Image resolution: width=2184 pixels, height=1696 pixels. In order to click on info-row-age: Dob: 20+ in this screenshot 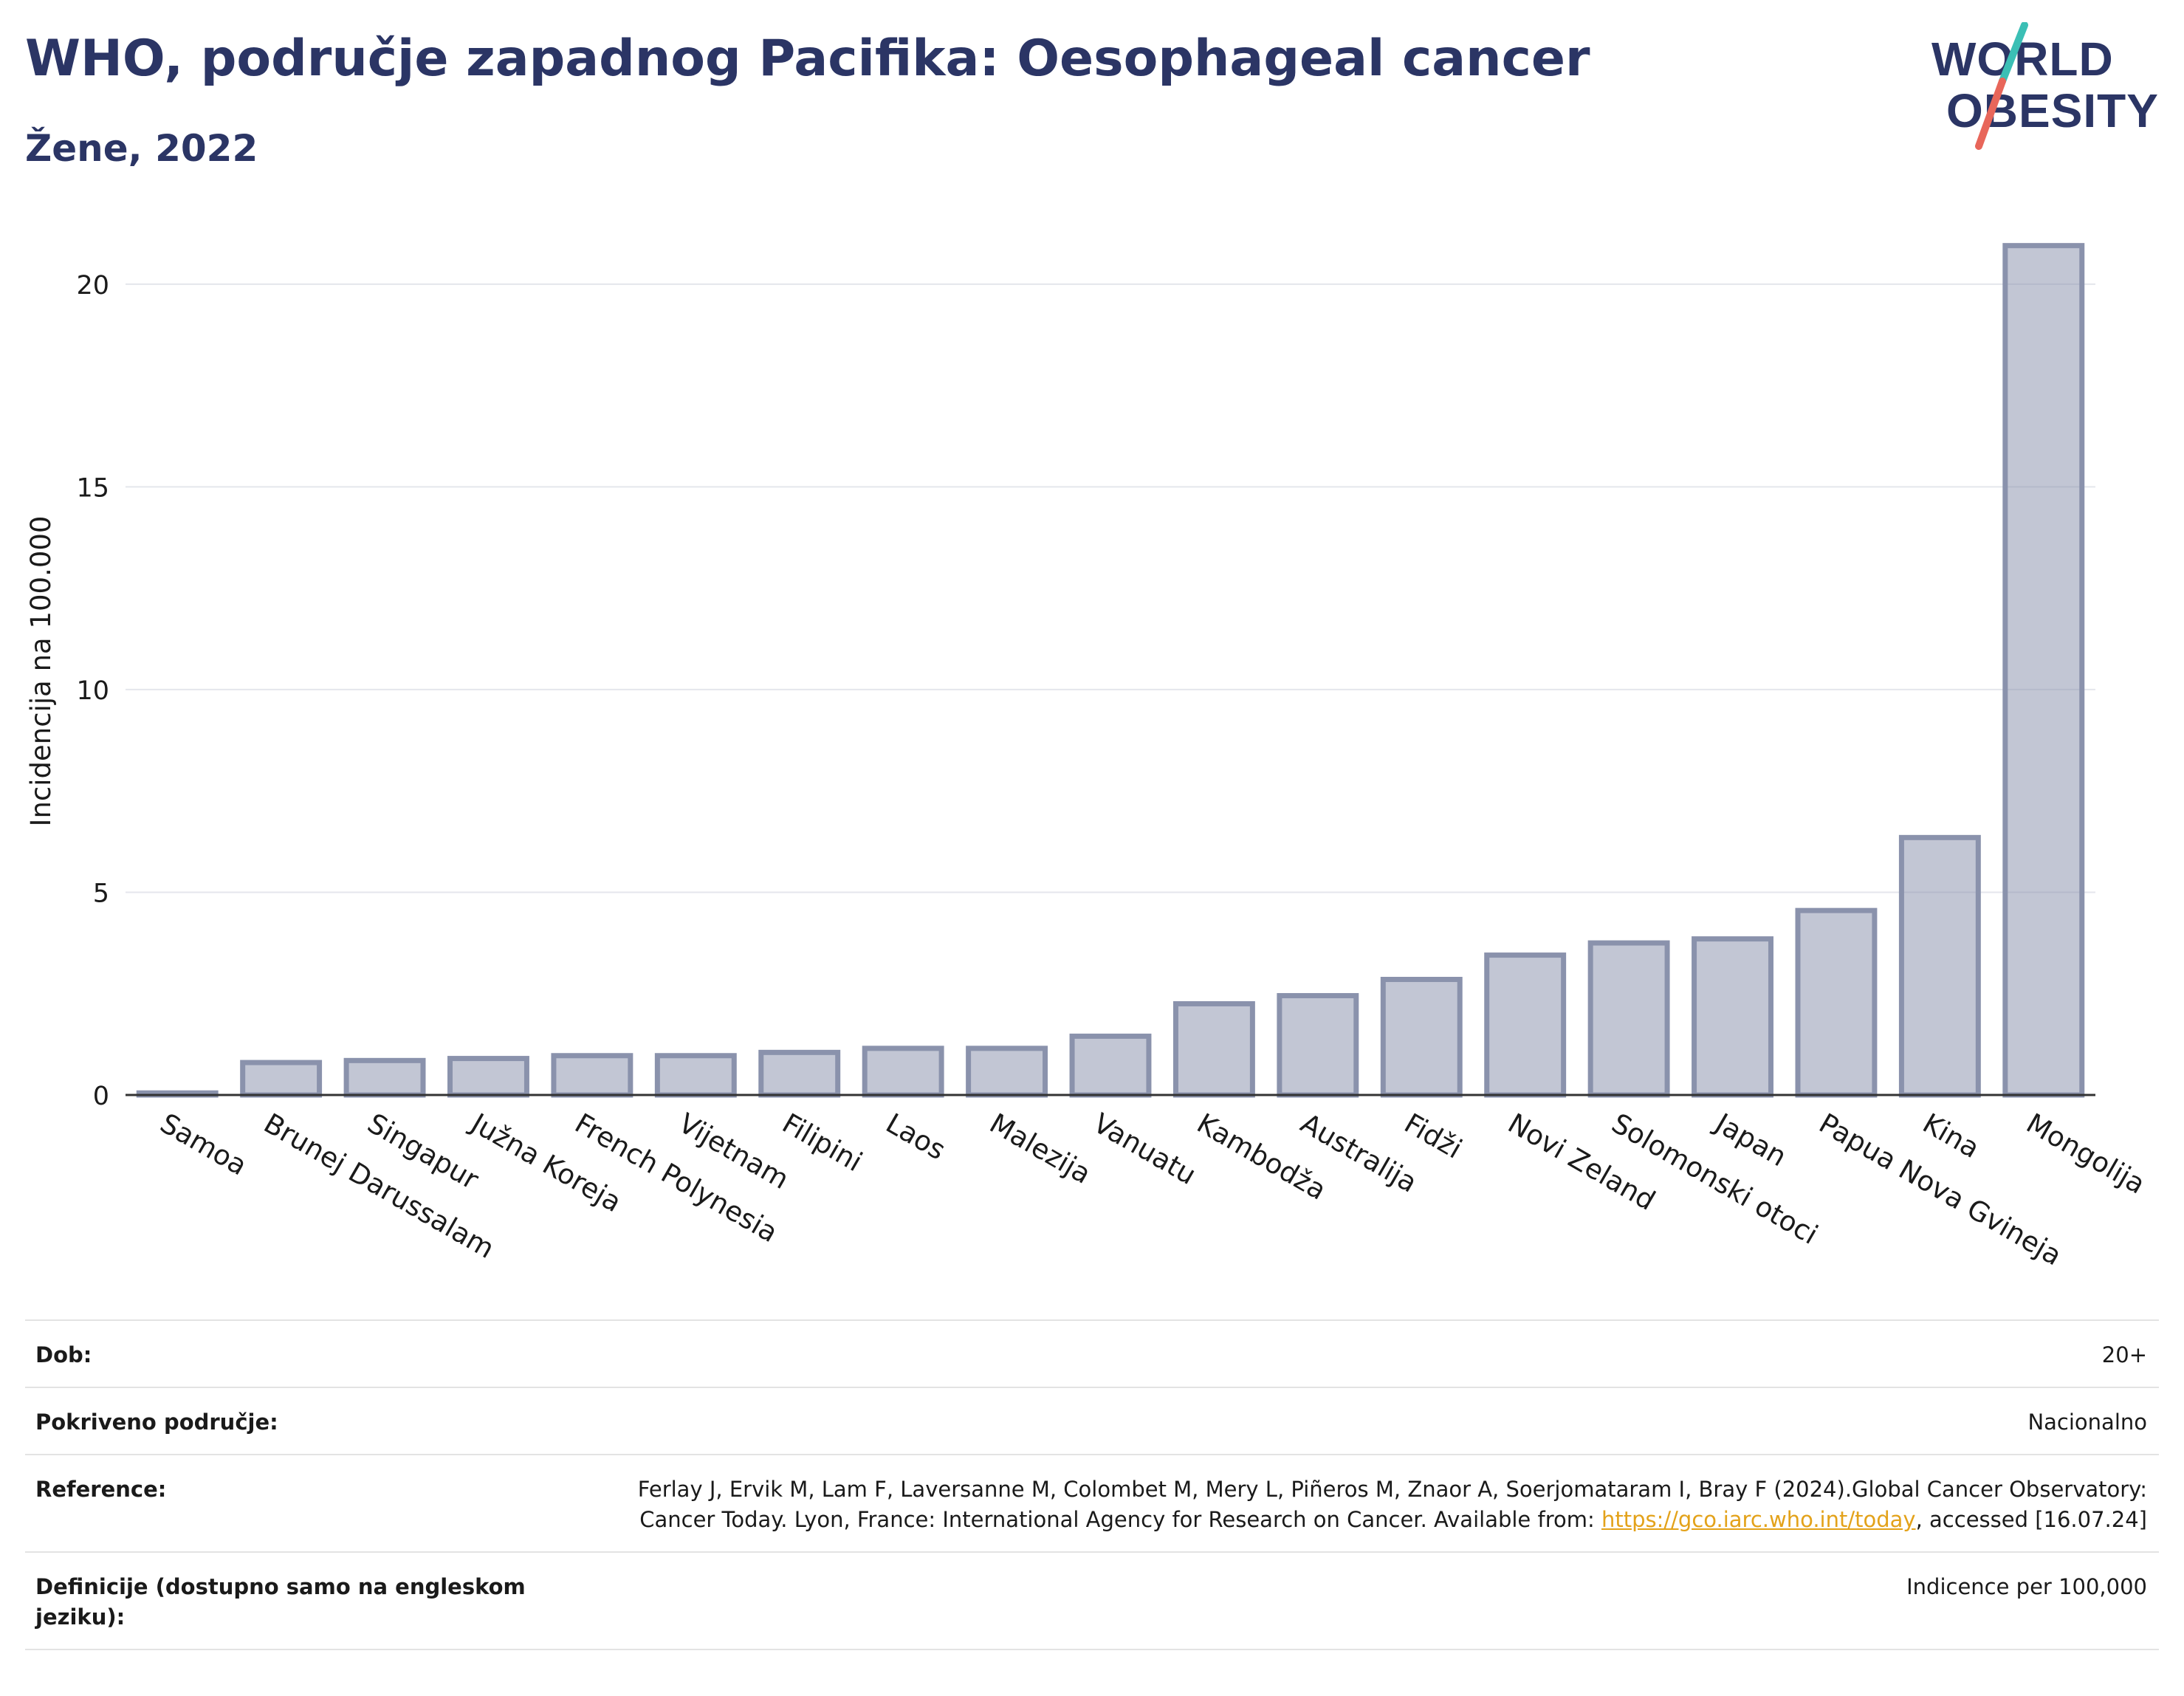, I will do `click(1092, 1353)`.